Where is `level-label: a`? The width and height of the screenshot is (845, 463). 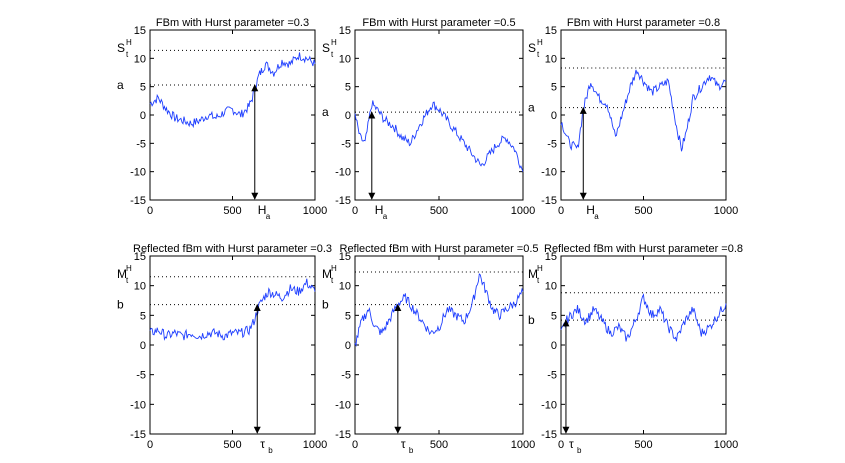
level-label: a is located at coordinates (531, 108).